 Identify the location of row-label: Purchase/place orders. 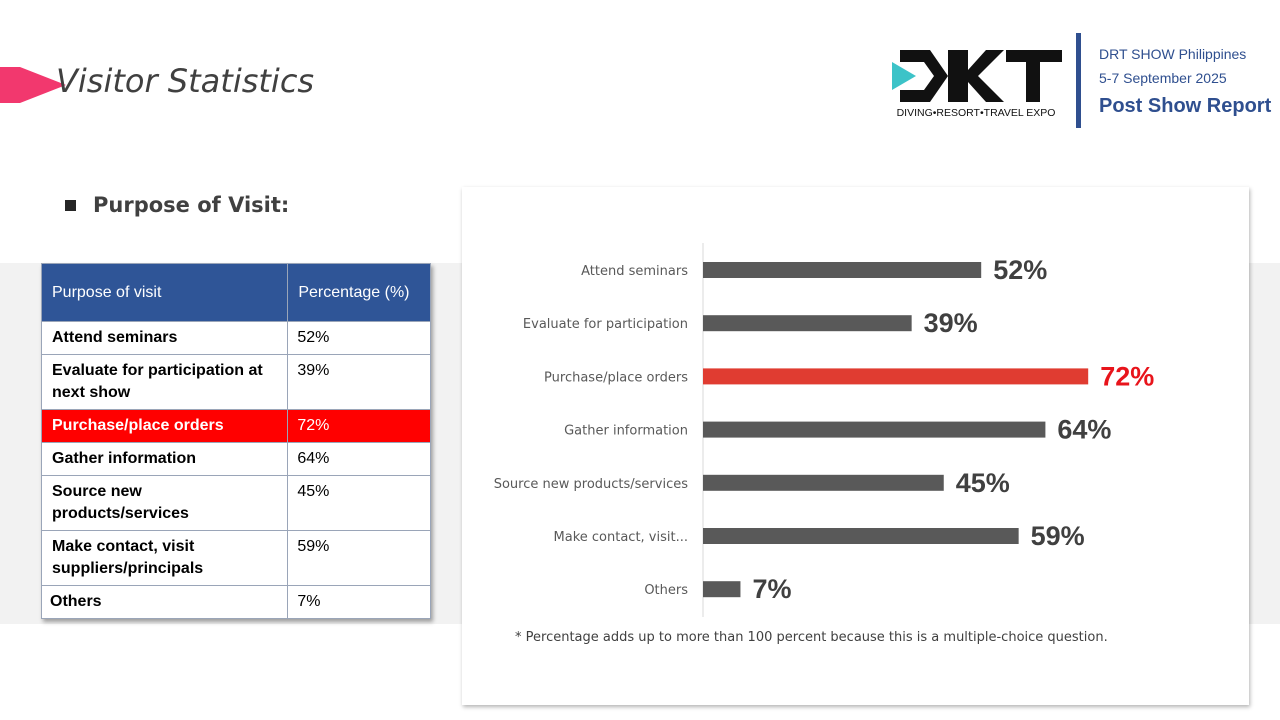
(164, 426).